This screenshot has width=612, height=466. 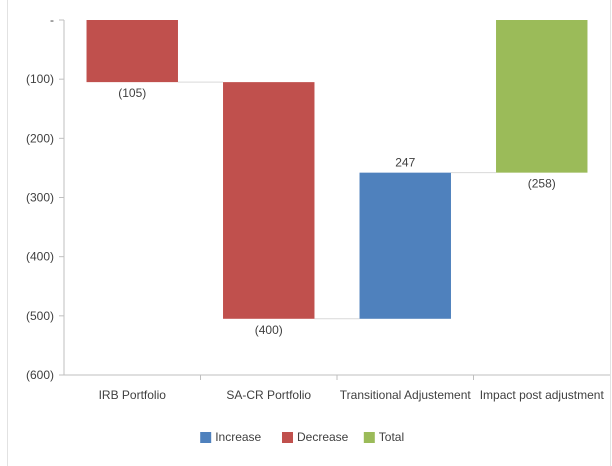 I want to click on y-tick-label: -, so click(x=52, y=20).